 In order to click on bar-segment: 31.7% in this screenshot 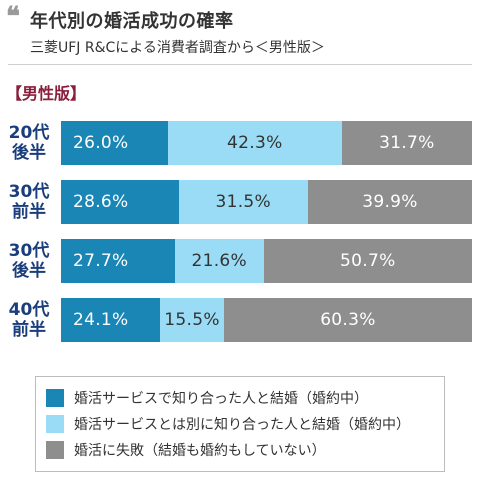, I will do `click(406, 143)`.